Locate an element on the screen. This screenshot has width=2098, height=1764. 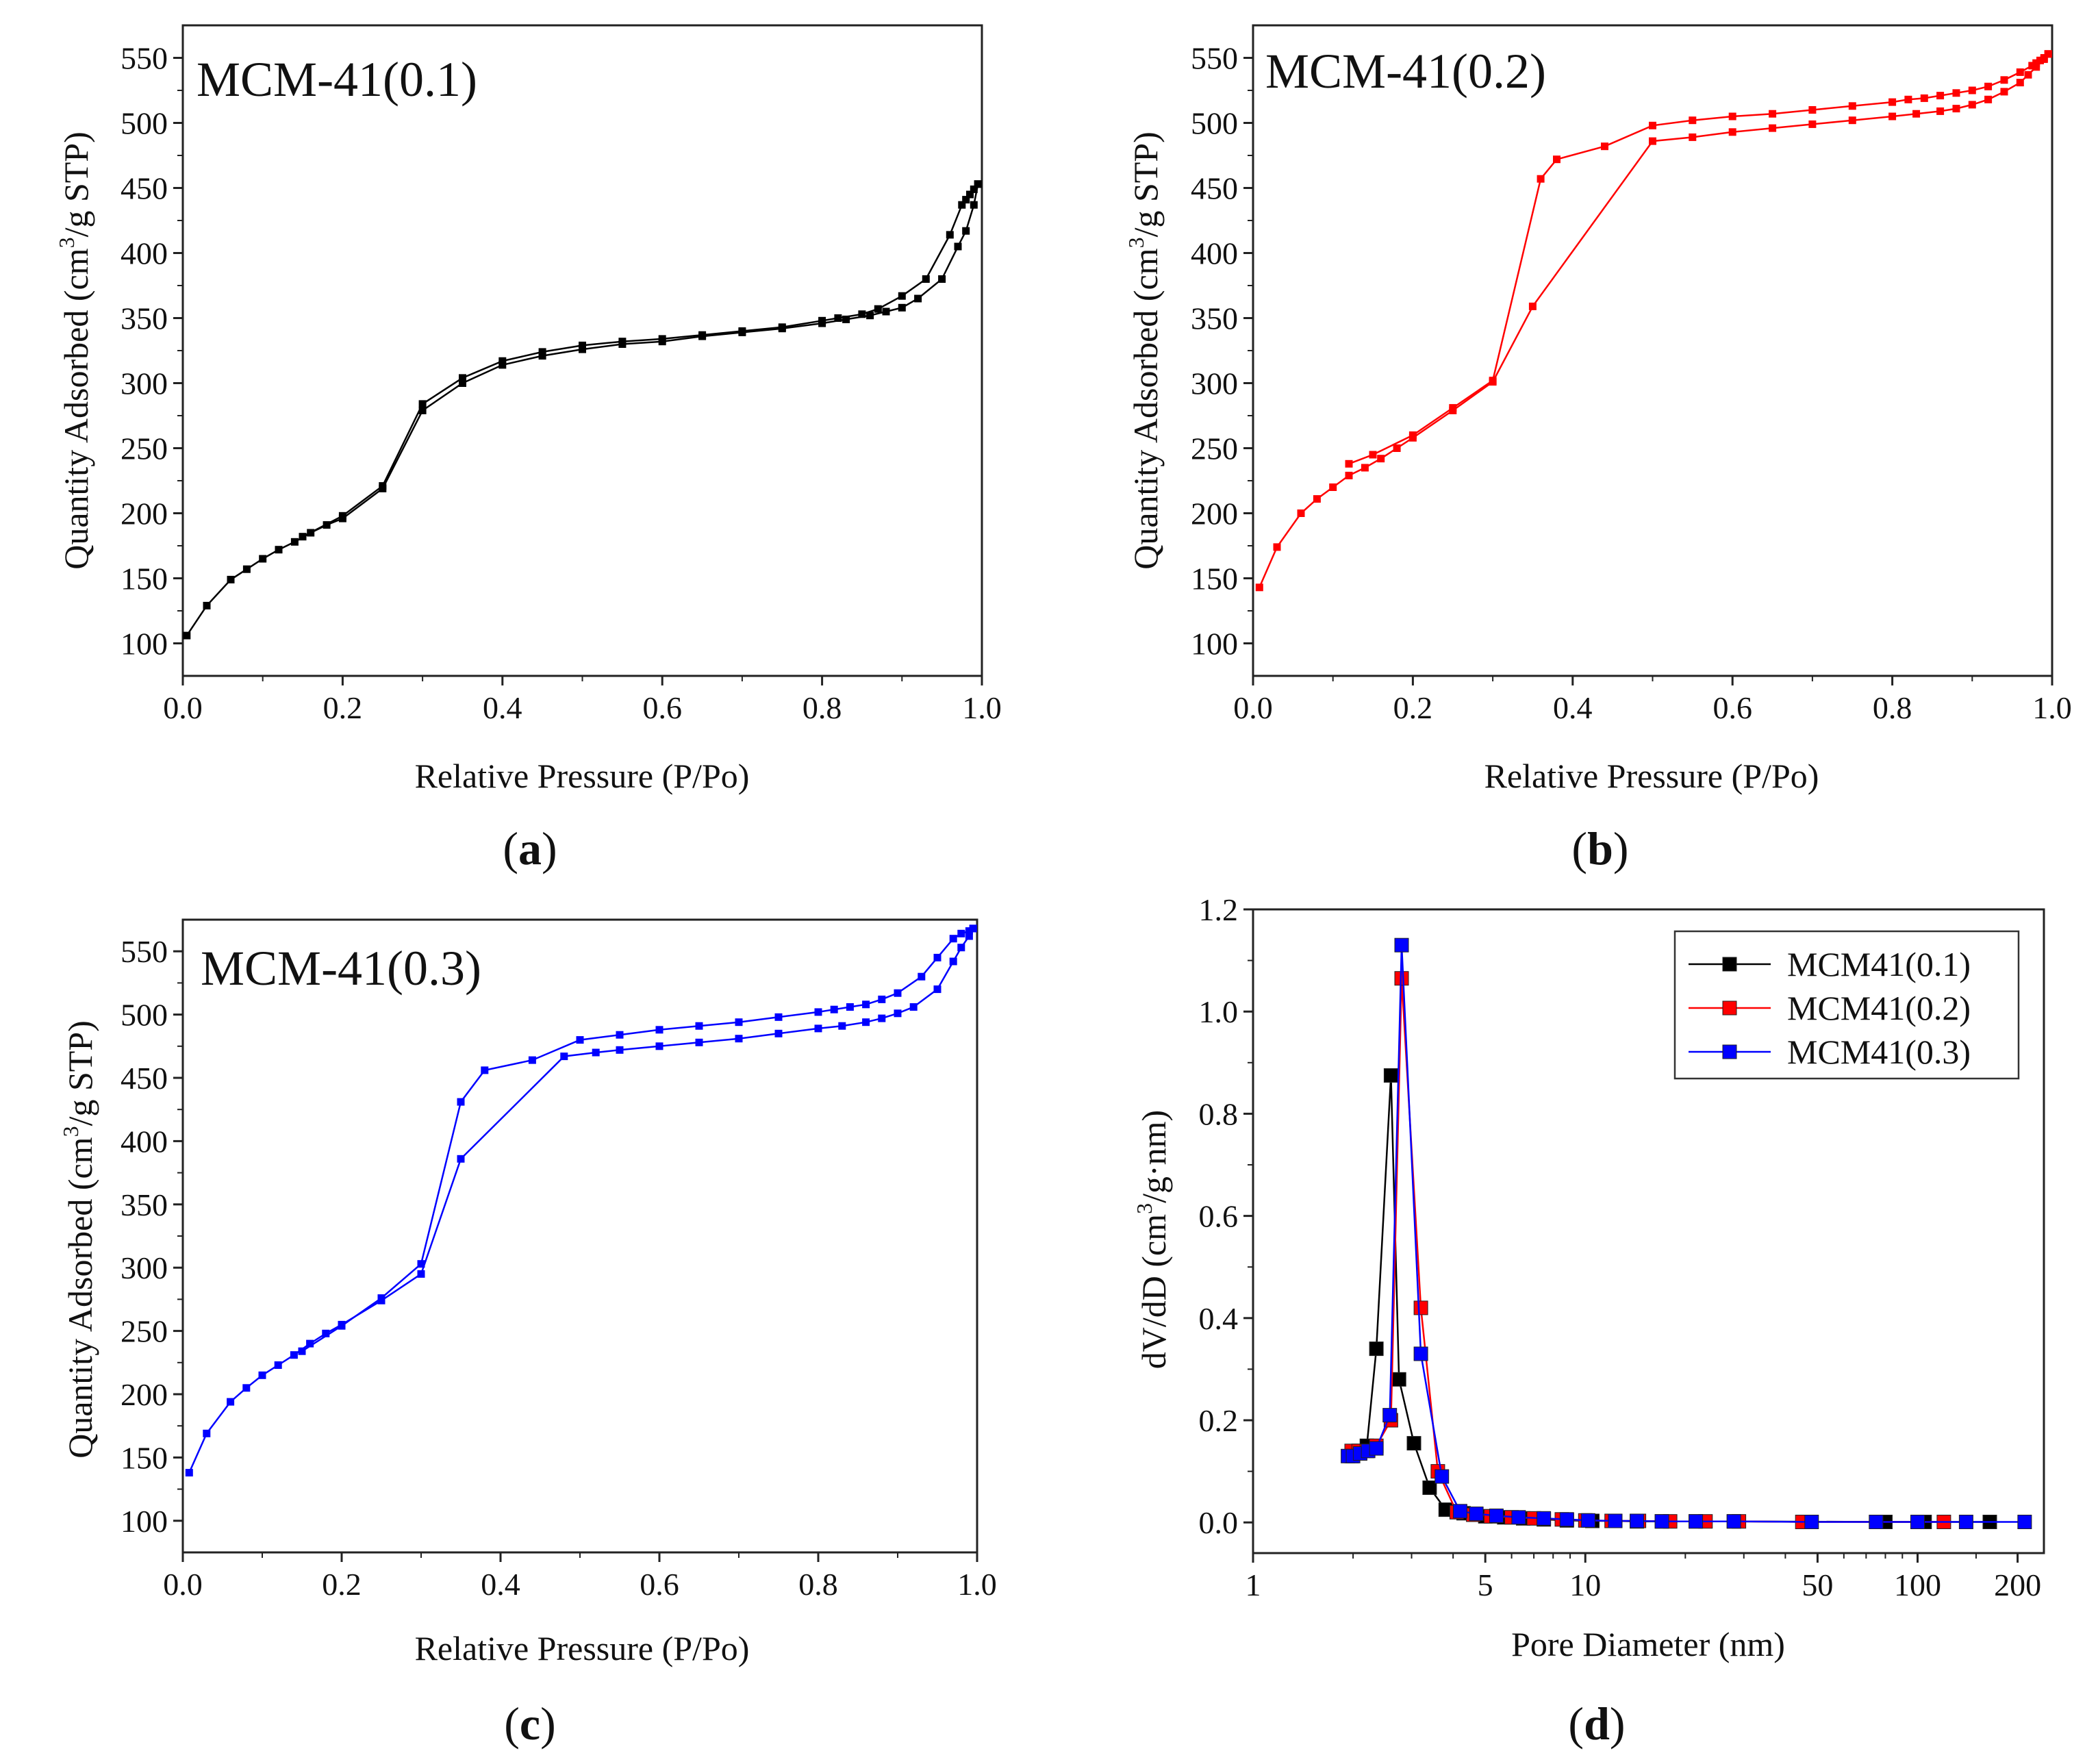
y-tick-label: 0.4 is located at coordinates (1219, 1318).